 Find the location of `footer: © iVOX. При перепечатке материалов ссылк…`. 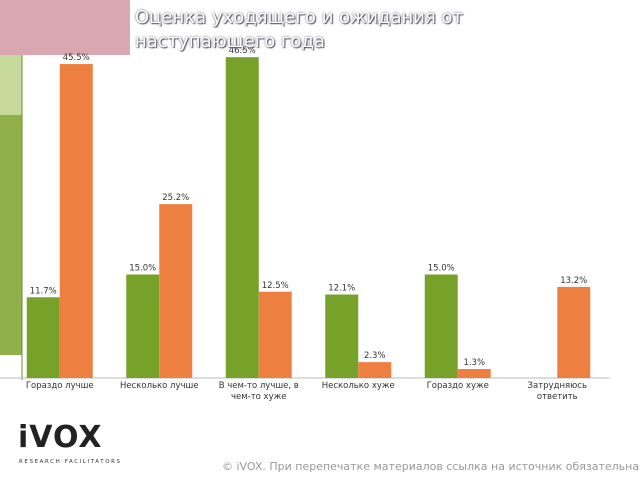

footer: © iVOX. При перепечатке материалов ссылк… is located at coordinates (431, 466).